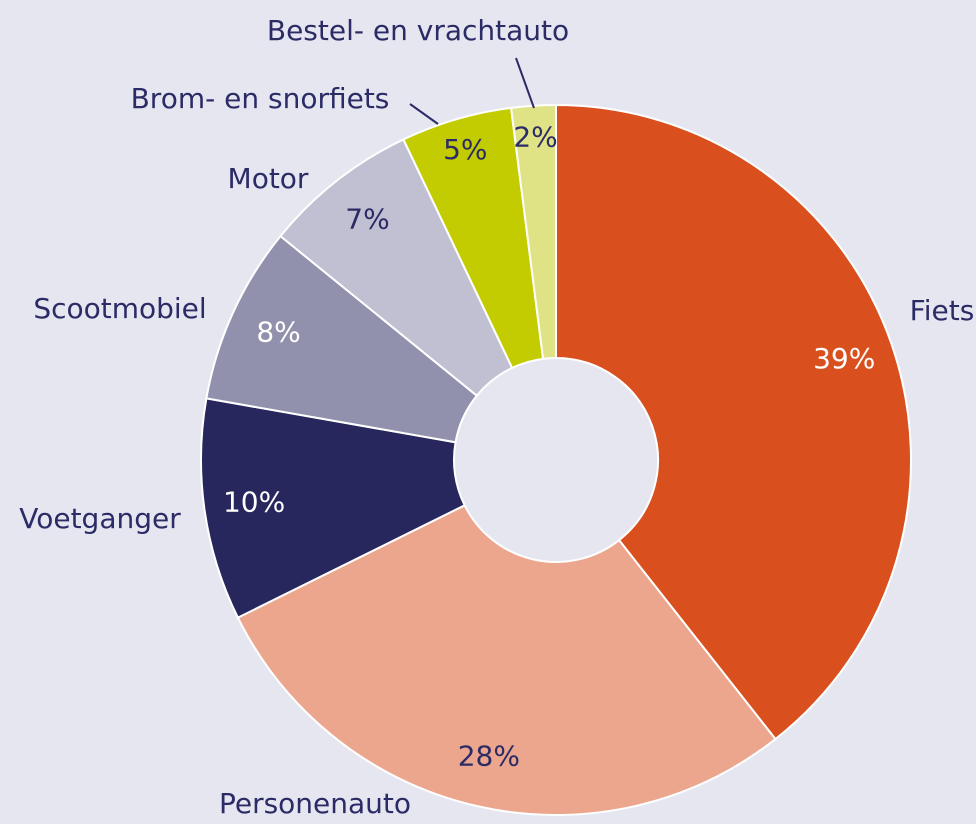 This screenshot has height=824, width=976. What do you see at coordinates (278, 331) in the screenshot?
I see `value-label: 8%` at bounding box center [278, 331].